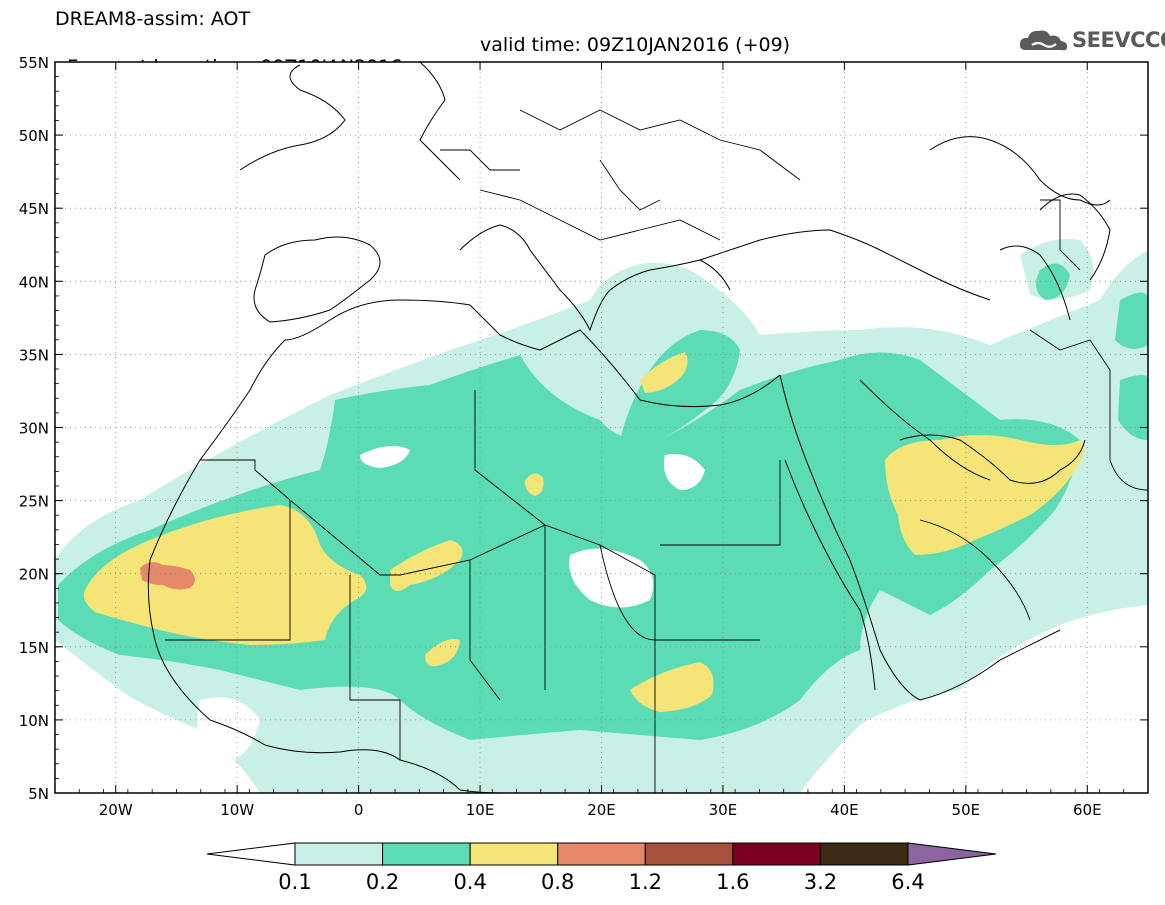 This screenshot has width=1165, height=905. I want to click on colorbar, so click(601, 854).